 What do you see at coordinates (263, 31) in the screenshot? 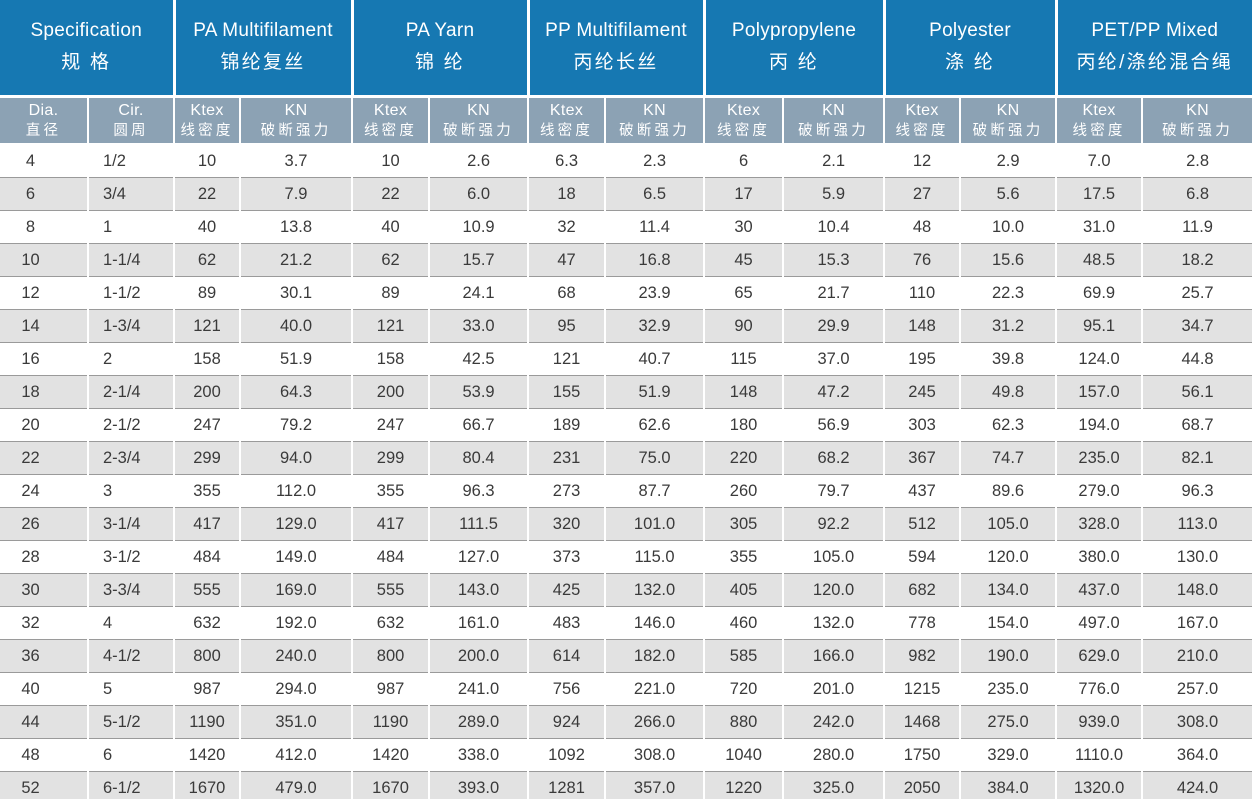
I see `group-title-en: PA Multifilament` at bounding box center [263, 31].